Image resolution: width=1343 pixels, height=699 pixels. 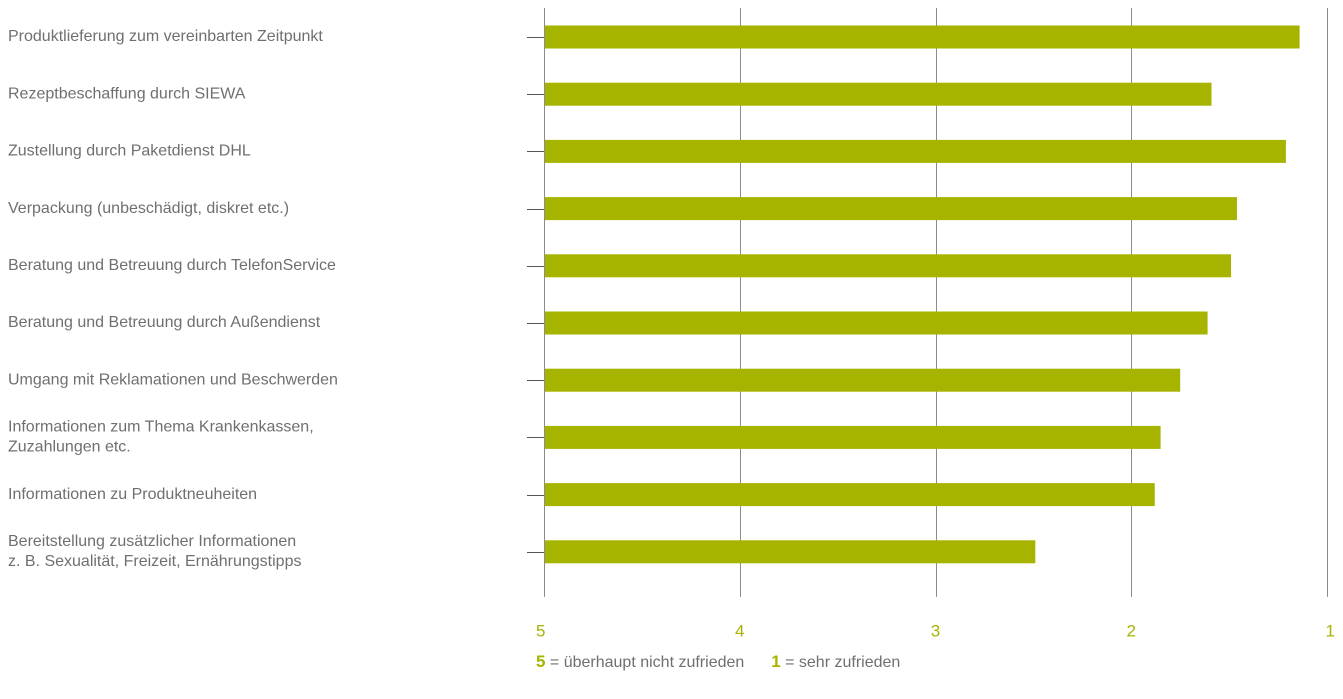 What do you see at coordinates (129, 151) in the screenshot?
I see `category-label: Zustellung durch Paketdienst DHL` at bounding box center [129, 151].